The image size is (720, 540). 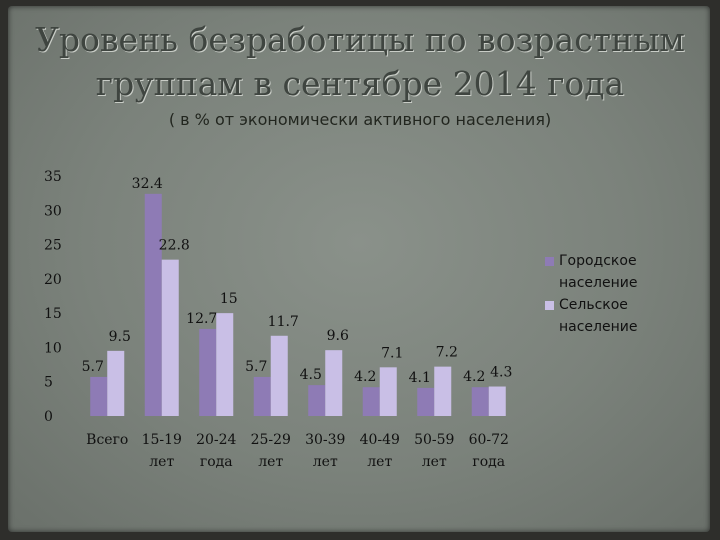 What do you see at coordinates (420, 378) in the screenshot?
I see `data-label: 4.1` at bounding box center [420, 378].